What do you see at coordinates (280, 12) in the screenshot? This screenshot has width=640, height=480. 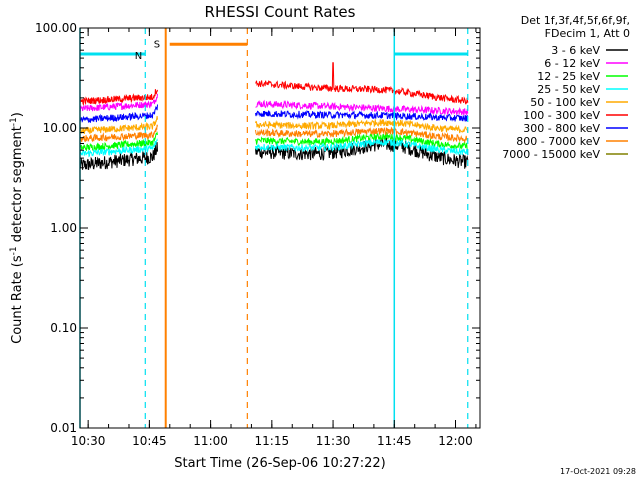 I see `chart-title: RHESSI Count Rates` at bounding box center [280, 12].